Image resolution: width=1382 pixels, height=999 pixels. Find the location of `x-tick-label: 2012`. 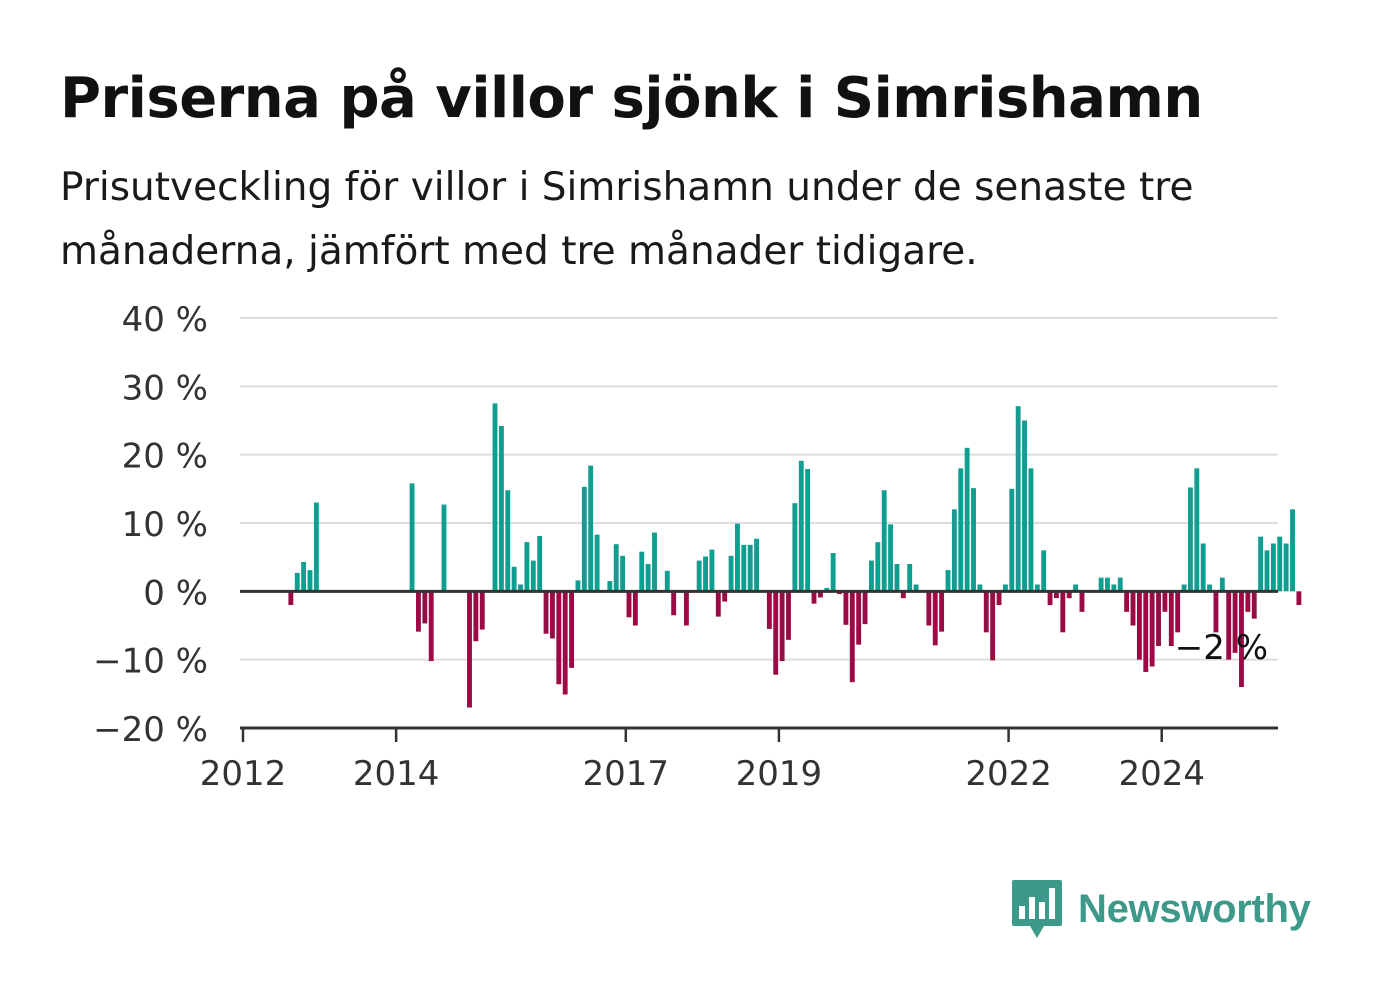

x-tick-label: 2012 is located at coordinates (243, 774).